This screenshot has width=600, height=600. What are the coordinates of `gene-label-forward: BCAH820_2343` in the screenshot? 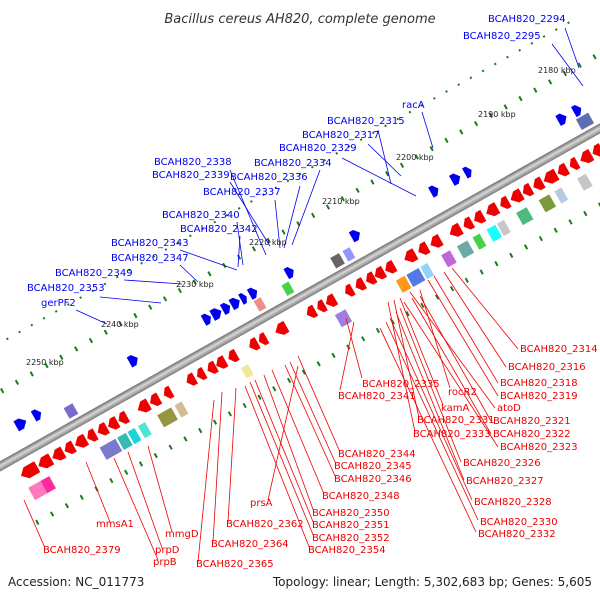 It's located at (150, 243).